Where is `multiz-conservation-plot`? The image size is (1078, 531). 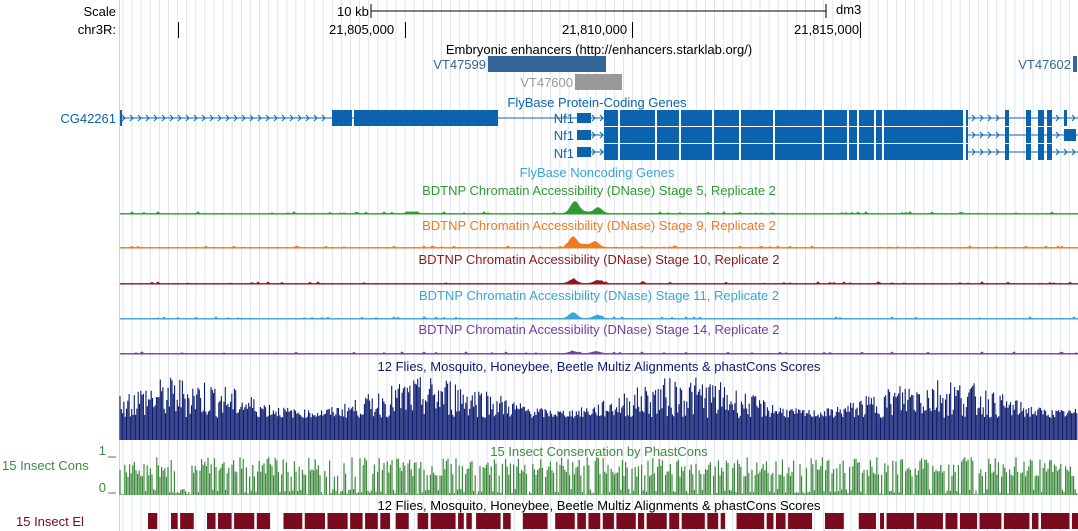
multiz-conservation-plot is located at coordinates (598, 407).